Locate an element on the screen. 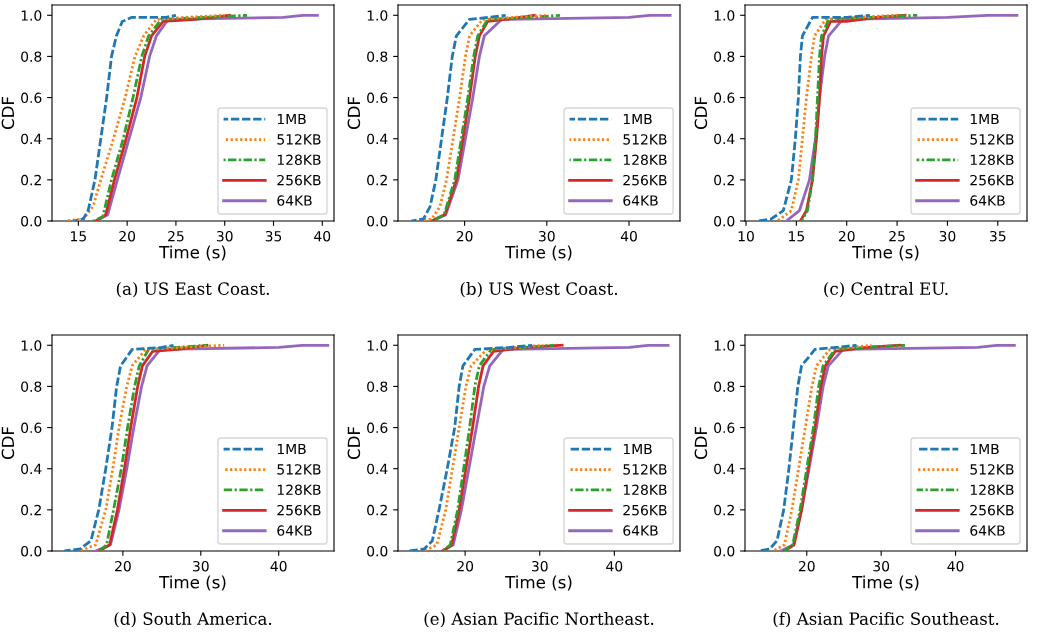 The height and width of the screenshot is (634, 1038). text: (e) Asian Pacific Northeast. is located at coordinates (539, 620).